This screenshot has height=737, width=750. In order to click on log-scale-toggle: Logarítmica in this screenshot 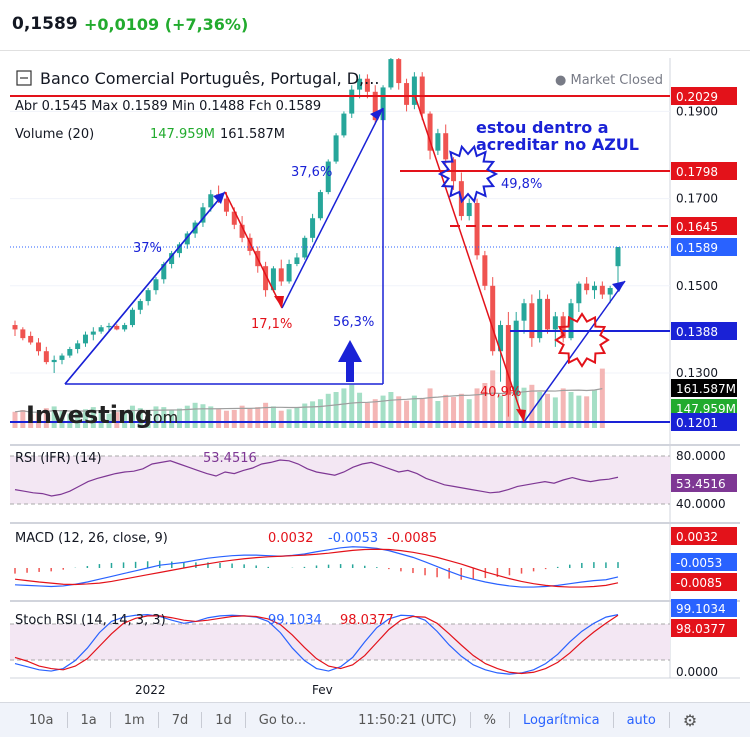, I will do `click(561, 720)`.